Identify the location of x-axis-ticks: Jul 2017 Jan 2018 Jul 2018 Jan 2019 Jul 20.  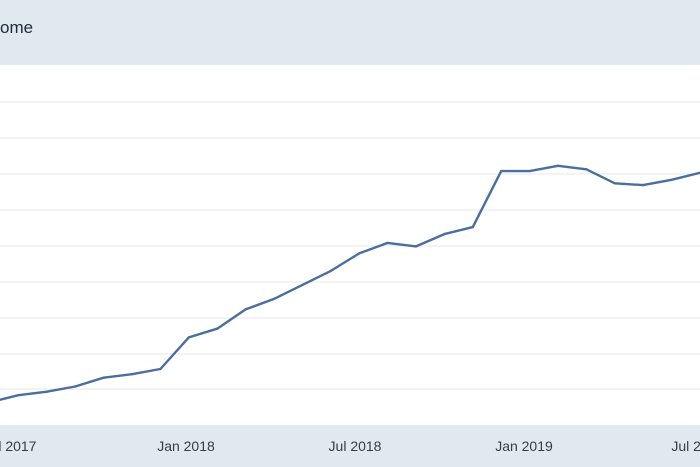
(350, 446).